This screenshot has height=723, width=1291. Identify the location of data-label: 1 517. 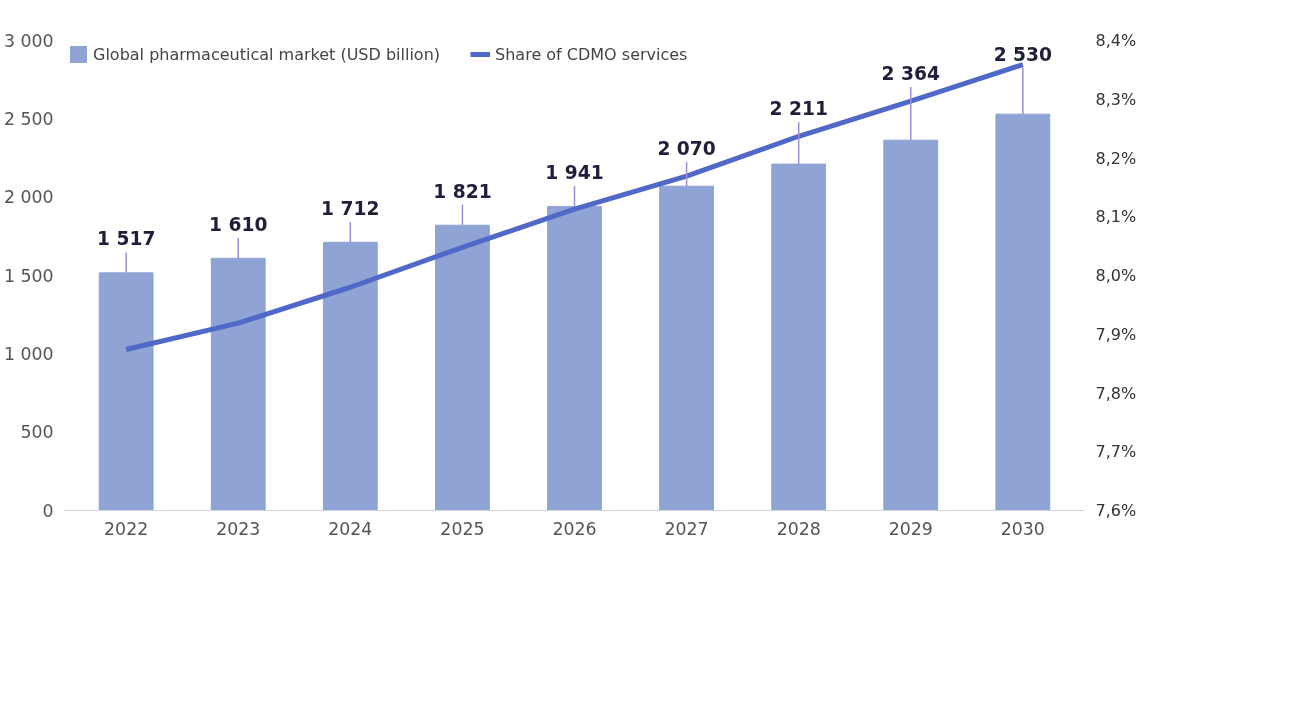
(126, 239).